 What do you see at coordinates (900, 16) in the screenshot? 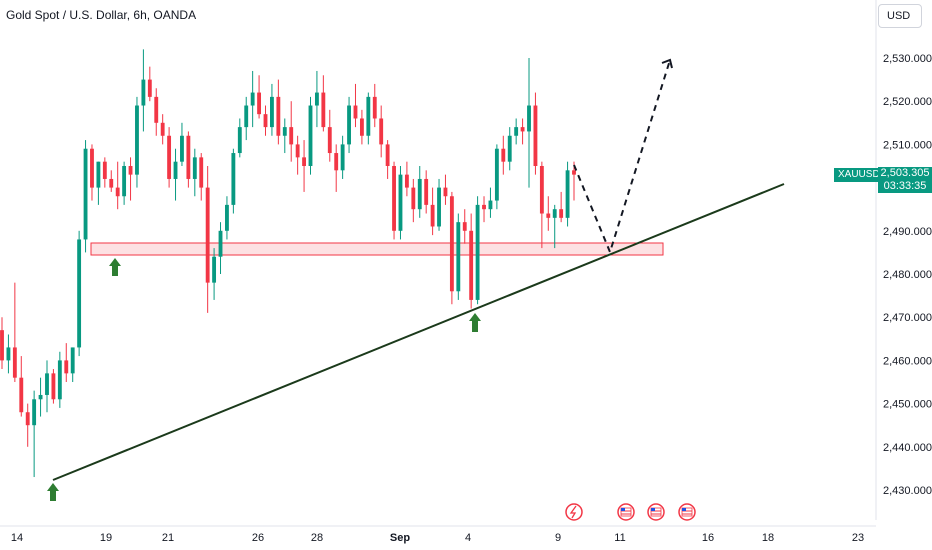
I see `currency-button: USD` at bounding box center [900, 16].